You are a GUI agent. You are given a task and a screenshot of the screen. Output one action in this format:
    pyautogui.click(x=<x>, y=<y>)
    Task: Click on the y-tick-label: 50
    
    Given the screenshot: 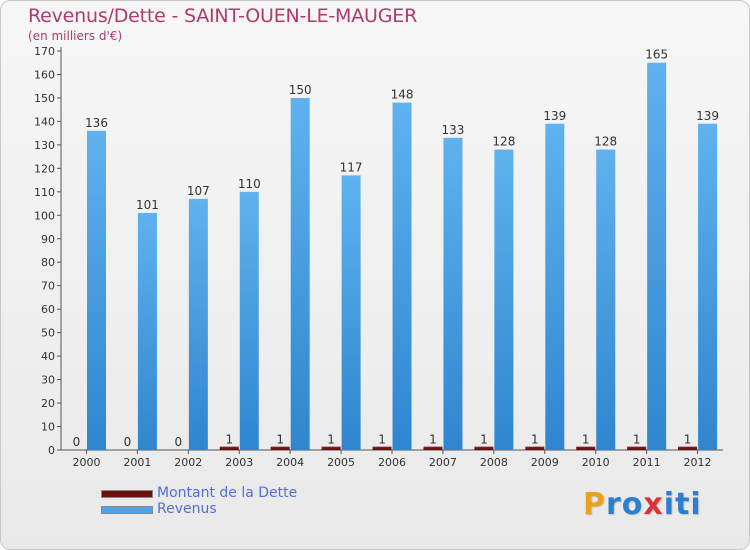 What is the action you would take?
    pyautogui.click(x=48, y=333)
    